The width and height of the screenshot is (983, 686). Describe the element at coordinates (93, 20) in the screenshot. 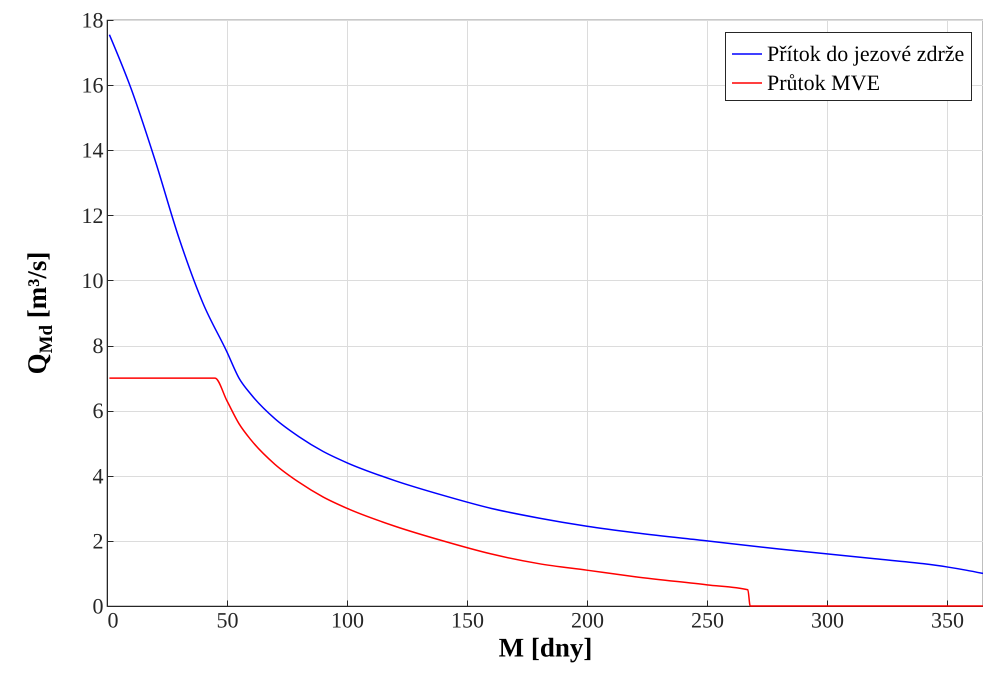

I see `y-tick-label: 18` at that location.